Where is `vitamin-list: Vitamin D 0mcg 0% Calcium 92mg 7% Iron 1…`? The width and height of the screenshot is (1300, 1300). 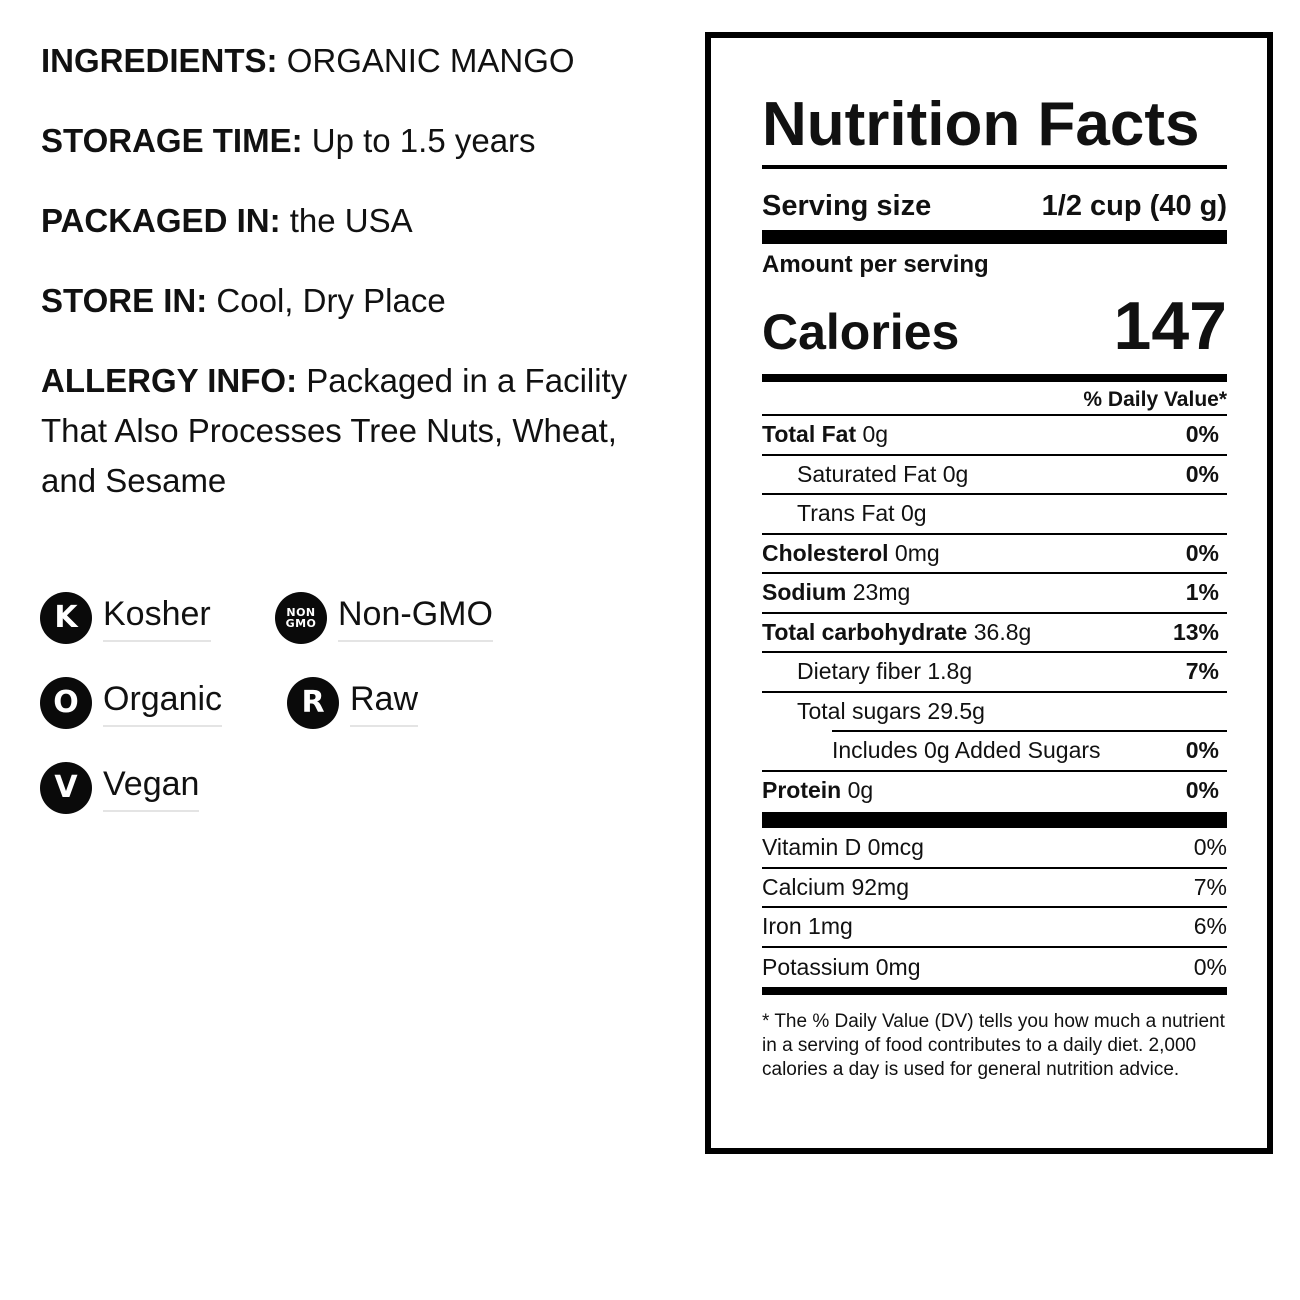 vitamin-list: Vitamin D 0mcg 0% Calcium 92mg 7% Iron 1… is located at coordinates (994, 908).